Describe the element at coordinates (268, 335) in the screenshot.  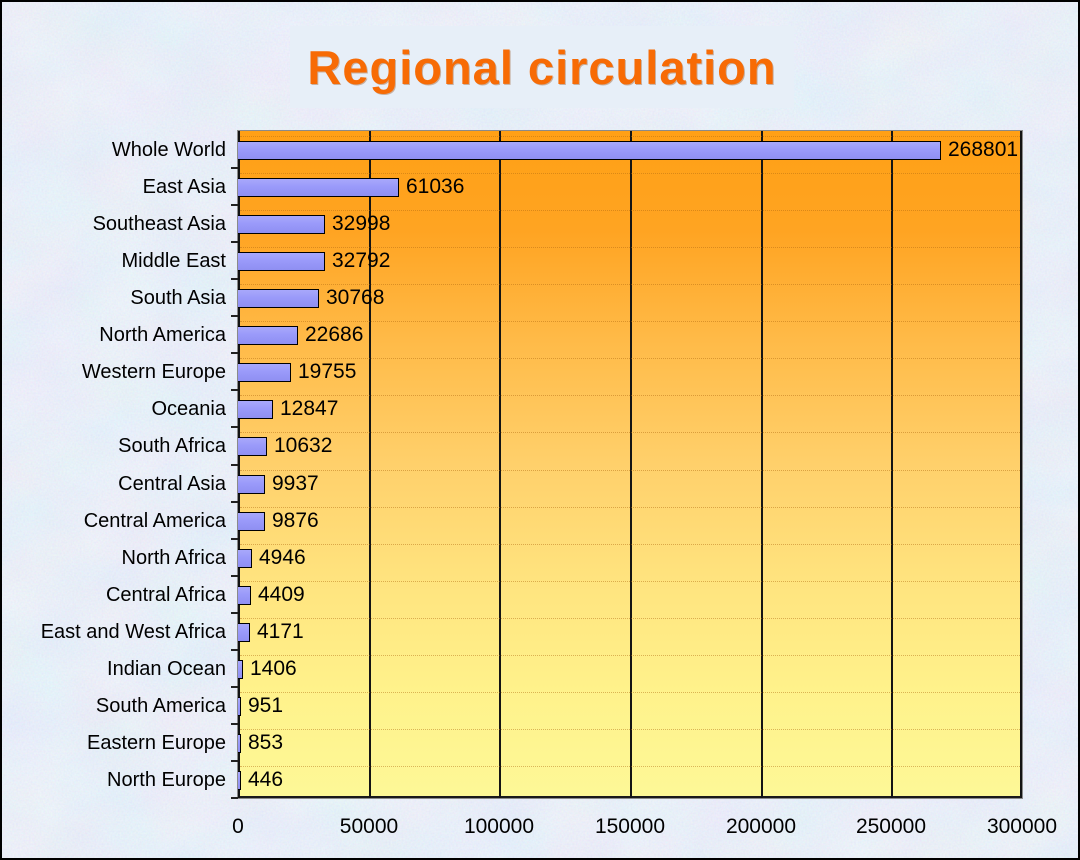
I see `bar-north-america` at that location.